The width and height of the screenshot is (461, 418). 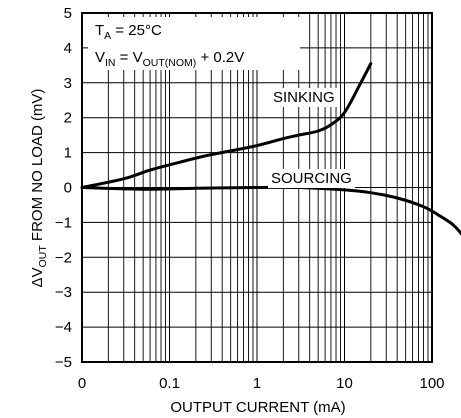 What do you see at coordinates (68, 48) in the screenshot?
I see `y-tick-label: 4` at bounding box center [68, 48].